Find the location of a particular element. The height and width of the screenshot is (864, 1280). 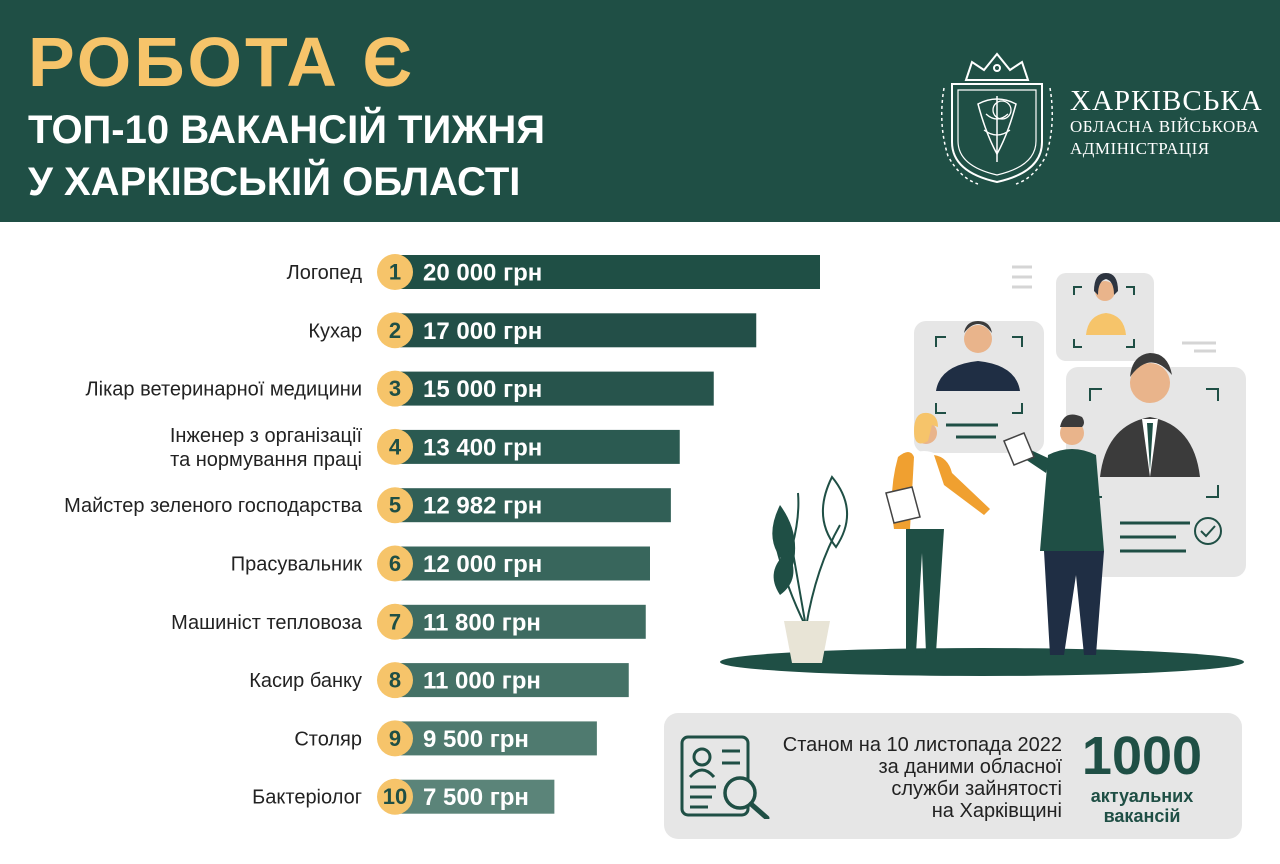

resume-search-icon is located at coordinates (725, 777).